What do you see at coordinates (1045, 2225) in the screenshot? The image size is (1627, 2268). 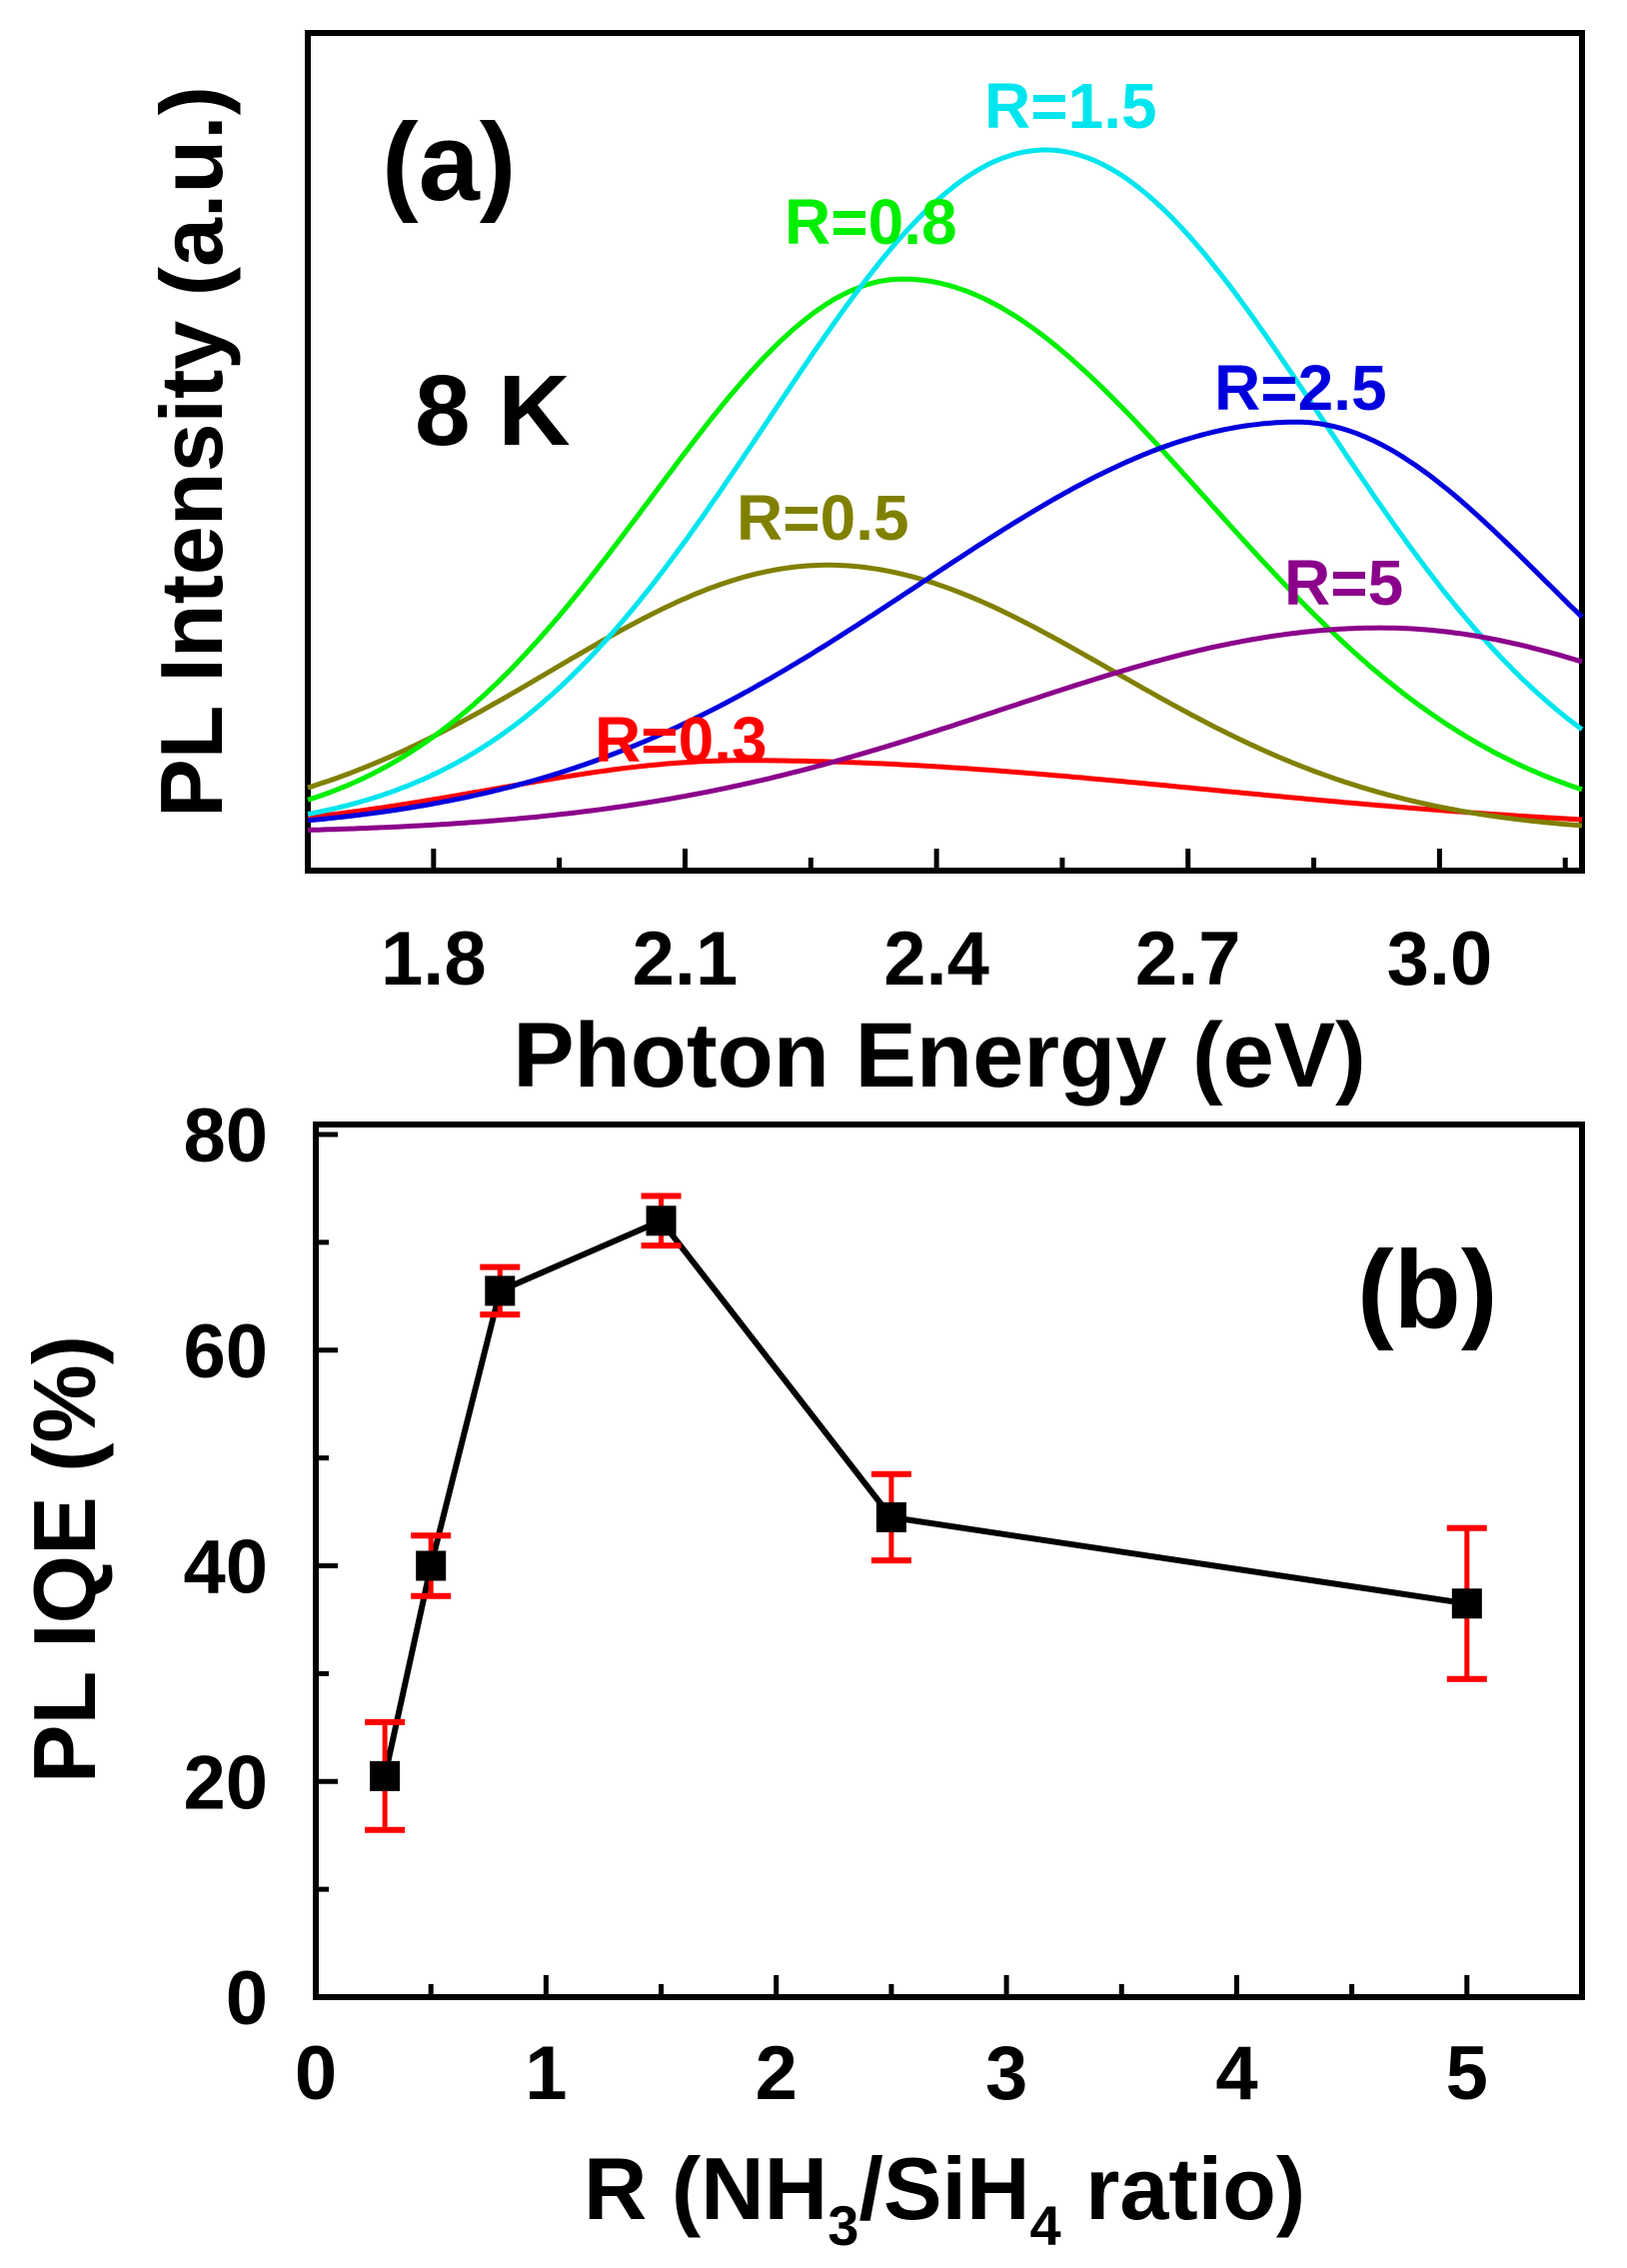 I see `xlabel-sub-4: 4` at bounding box center [1045, 2225].